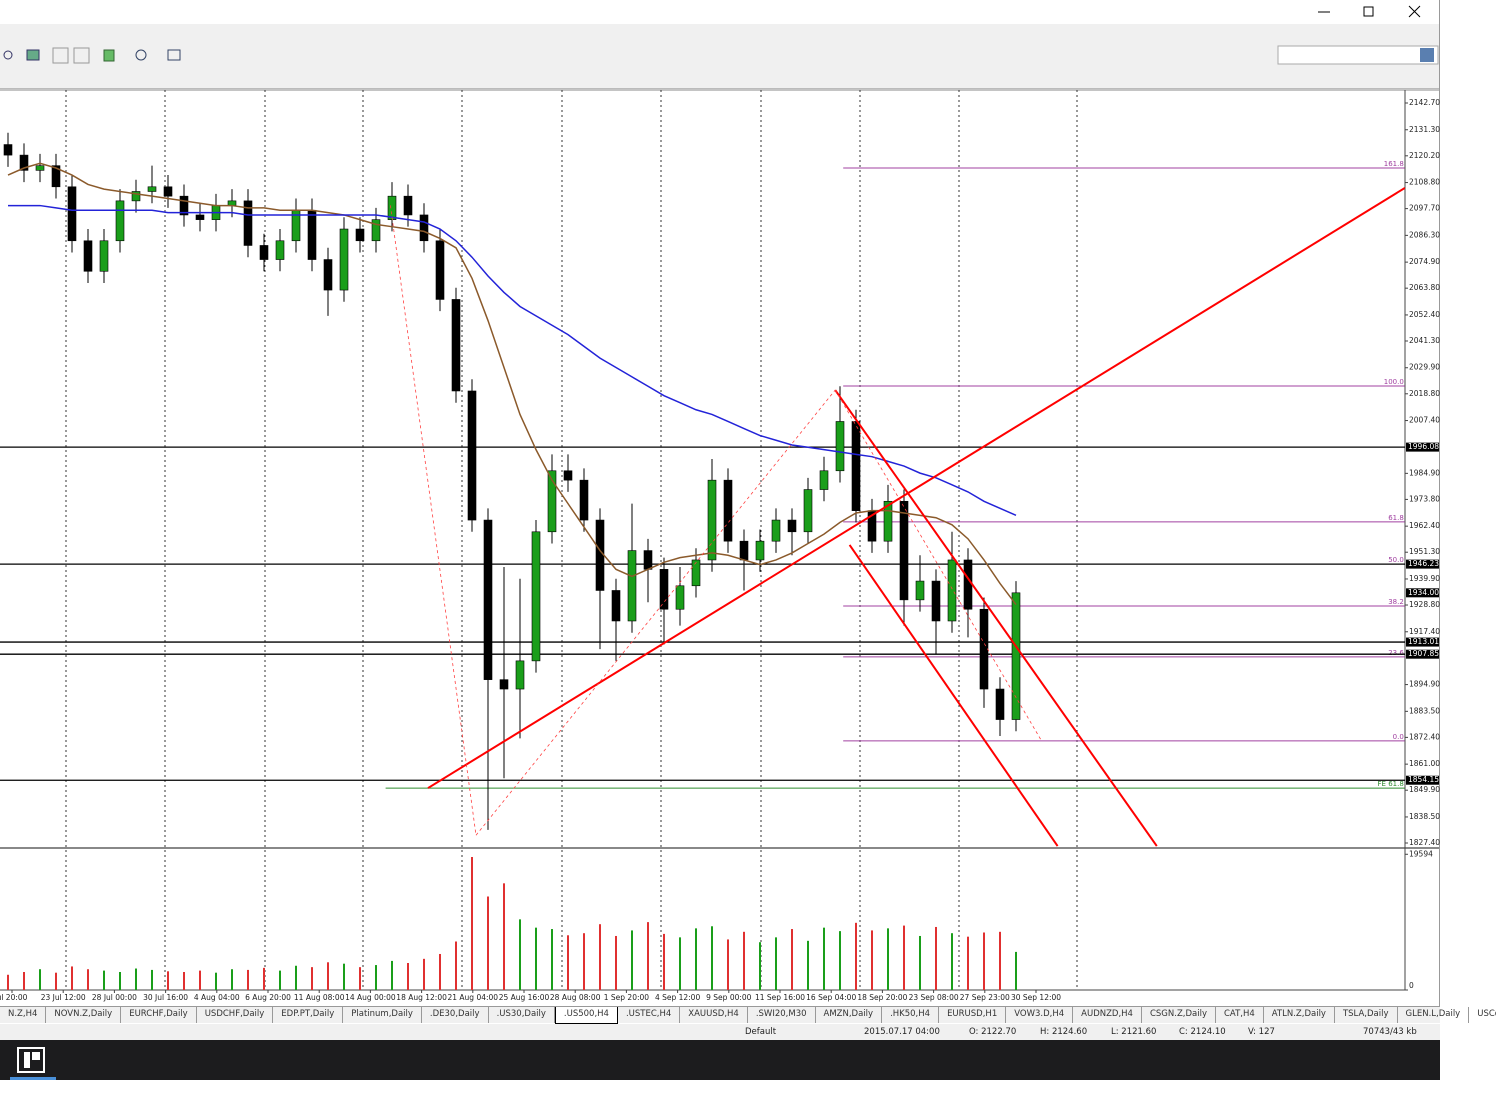  I want to click on y-tick-label: 1928.80, so click(1424, 604).